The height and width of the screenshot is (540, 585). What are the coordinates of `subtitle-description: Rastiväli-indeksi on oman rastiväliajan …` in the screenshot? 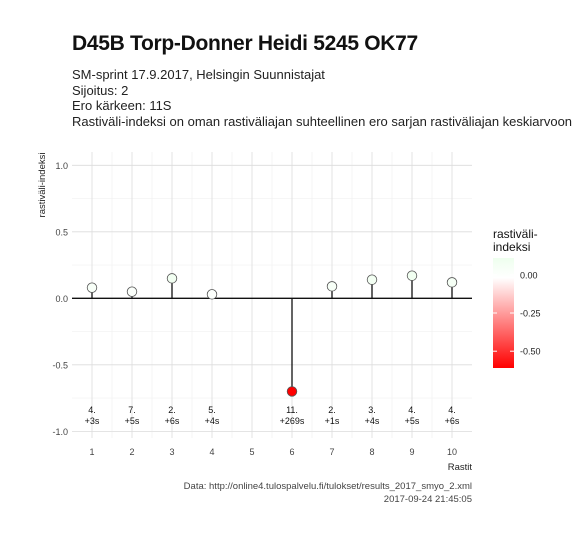 It's located at (322, 121).